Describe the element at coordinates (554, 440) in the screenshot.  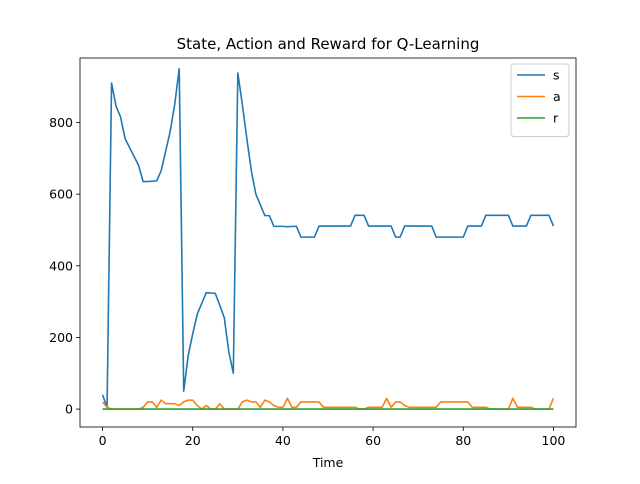
I see `x-tick-label: 100` at that location.